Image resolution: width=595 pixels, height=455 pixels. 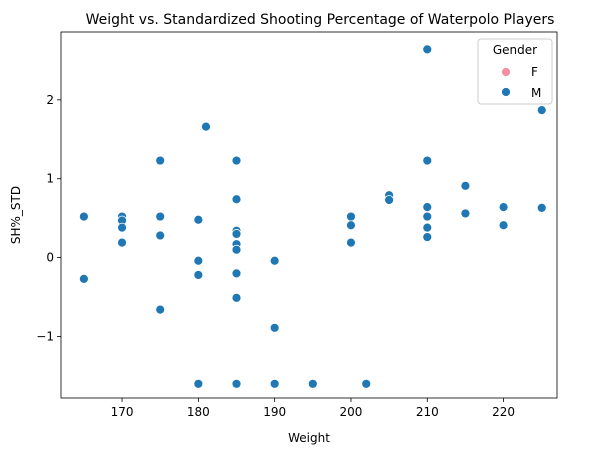 What do you see at coordinates (506, 92) in the screenshot?
I see `legend-marker-m` at bounding box center [506, 92].